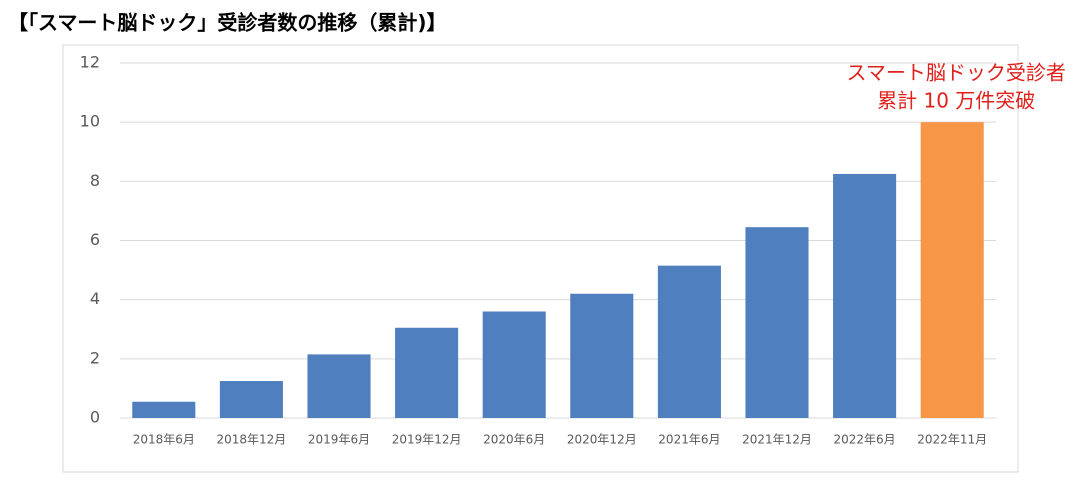 Image resolution: width=1080 pixels, height=488 pixels. Describe the element at coordinates (865, 440) in the screenshot. I see `x-tick-label: 2022年6月` at that location.